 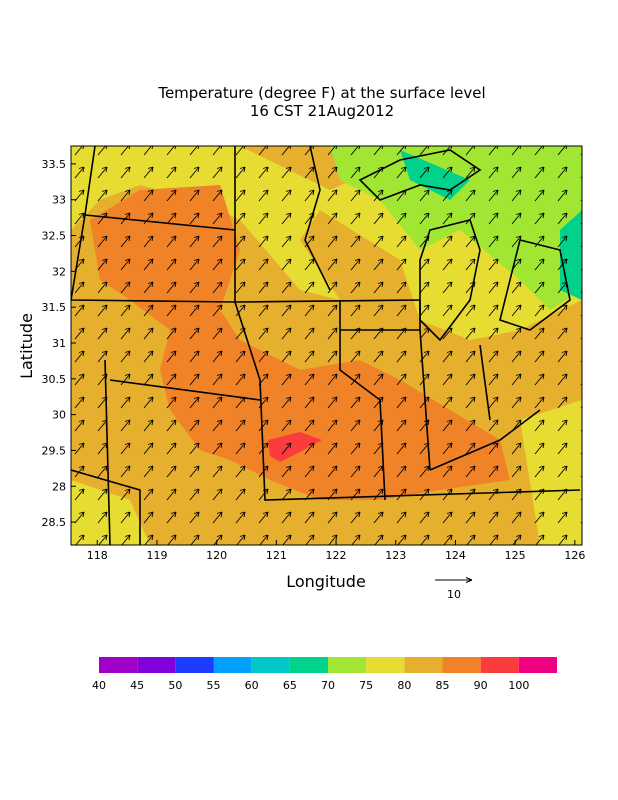 I want to click on x-tick-label: 118, so click(x=97, y=555).